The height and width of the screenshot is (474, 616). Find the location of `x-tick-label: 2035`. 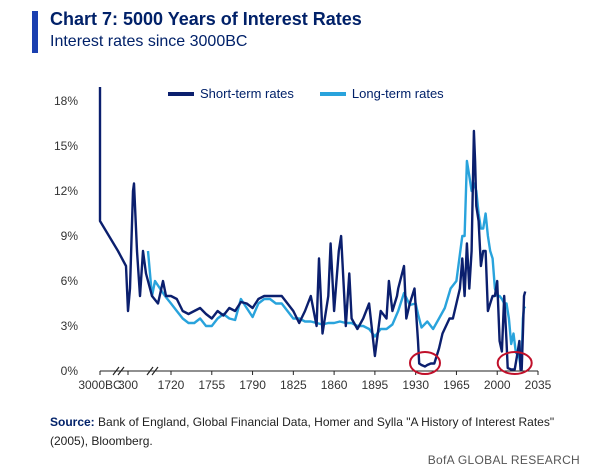

x-tick-label: 2035 is located at coordinates (538, 385).